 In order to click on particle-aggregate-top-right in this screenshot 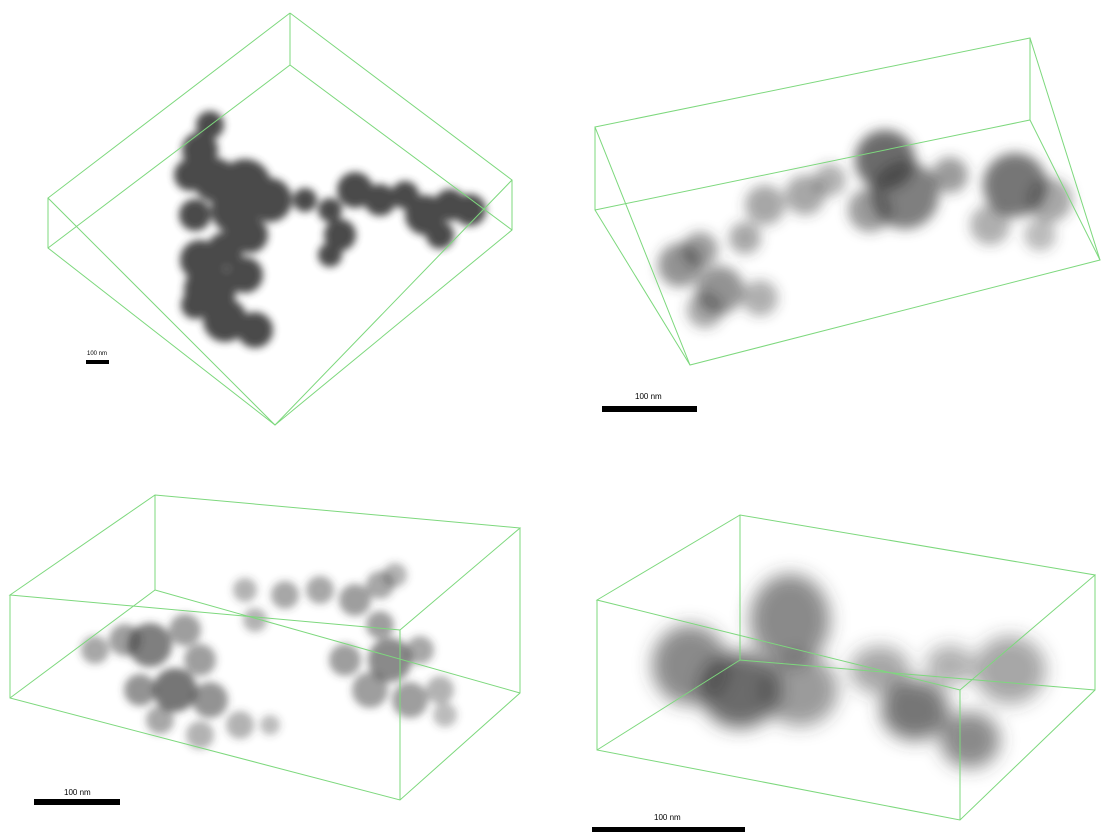, I will do `click(865, 229)`.